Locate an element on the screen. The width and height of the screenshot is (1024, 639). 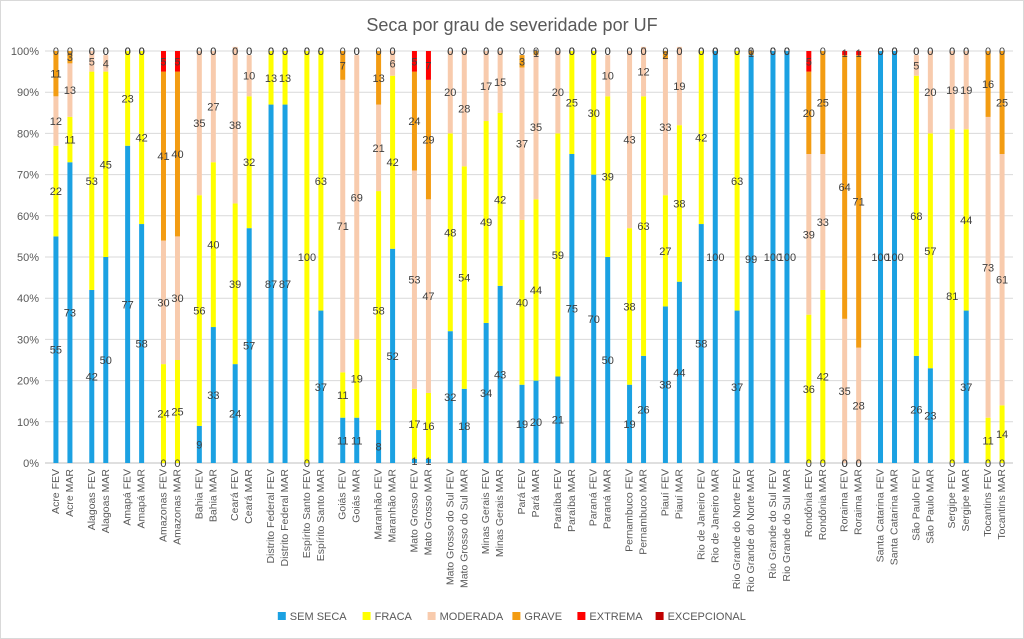
x-tick-label: Minas Gerais MAR is located at coordinates (500, 513).